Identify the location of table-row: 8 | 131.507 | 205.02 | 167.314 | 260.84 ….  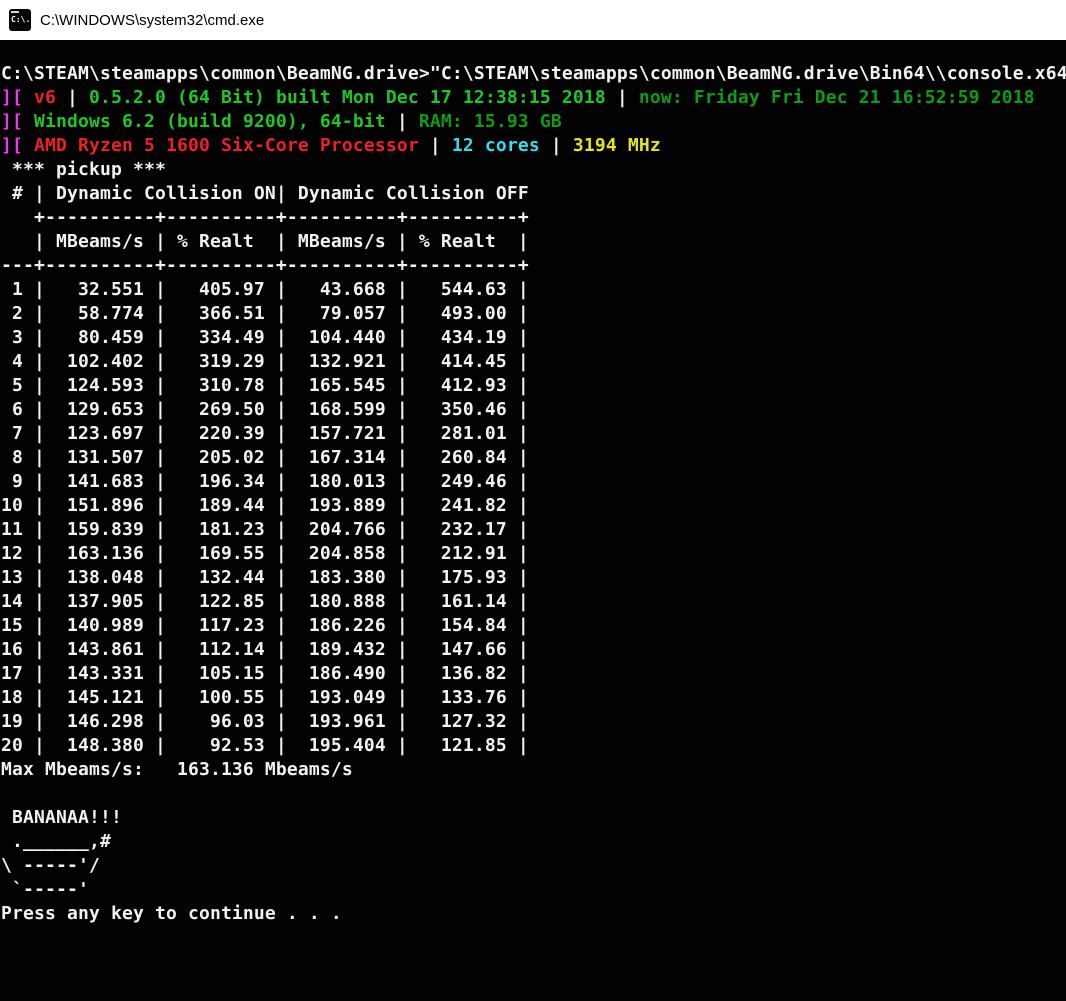
(265, 457).